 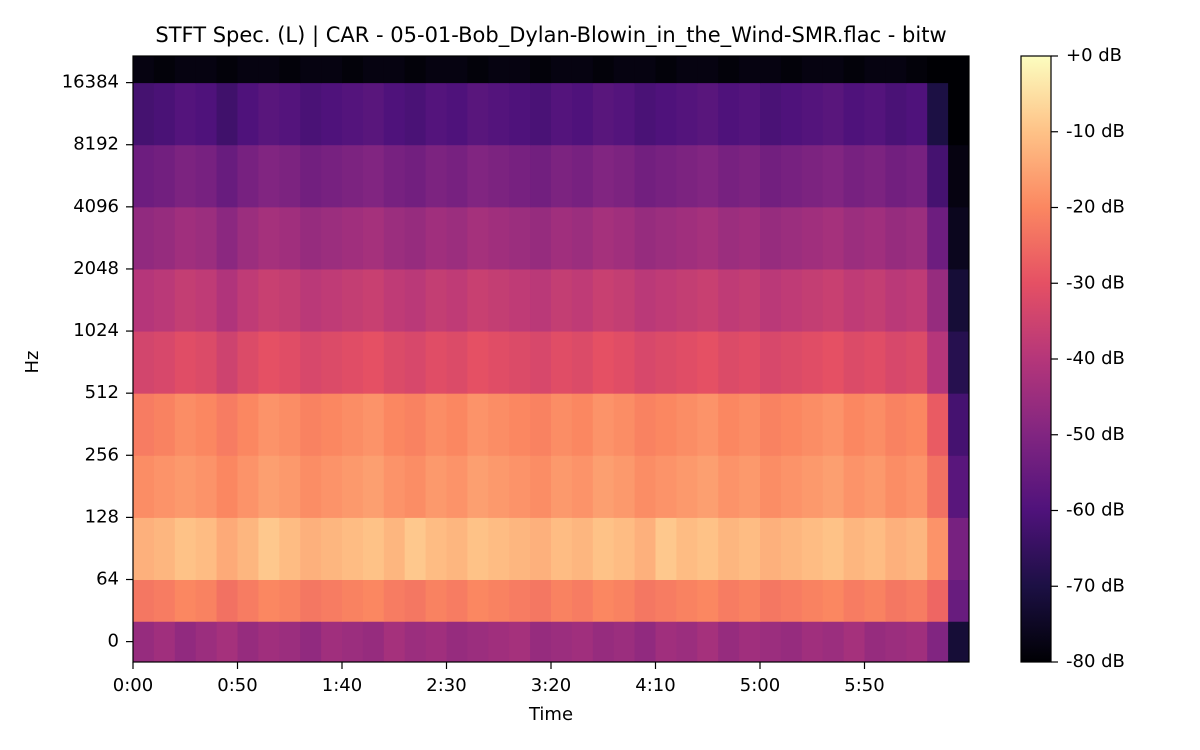 I want to click on y-tick-label: 128, so click(x=102, y=516).